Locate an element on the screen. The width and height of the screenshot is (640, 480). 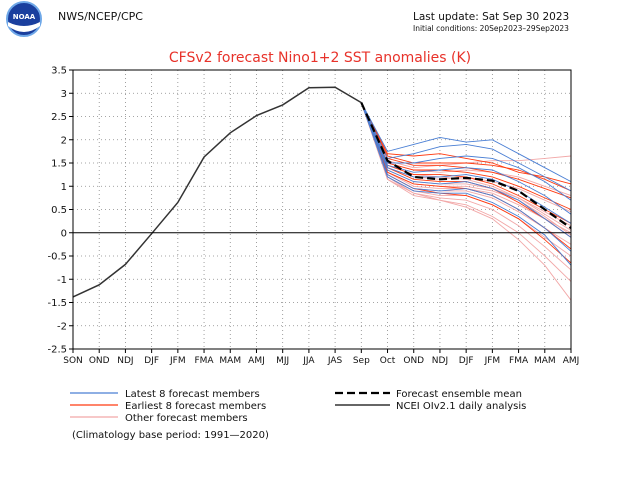
x-tick-label: Sep is located at coordinates (361, 361).